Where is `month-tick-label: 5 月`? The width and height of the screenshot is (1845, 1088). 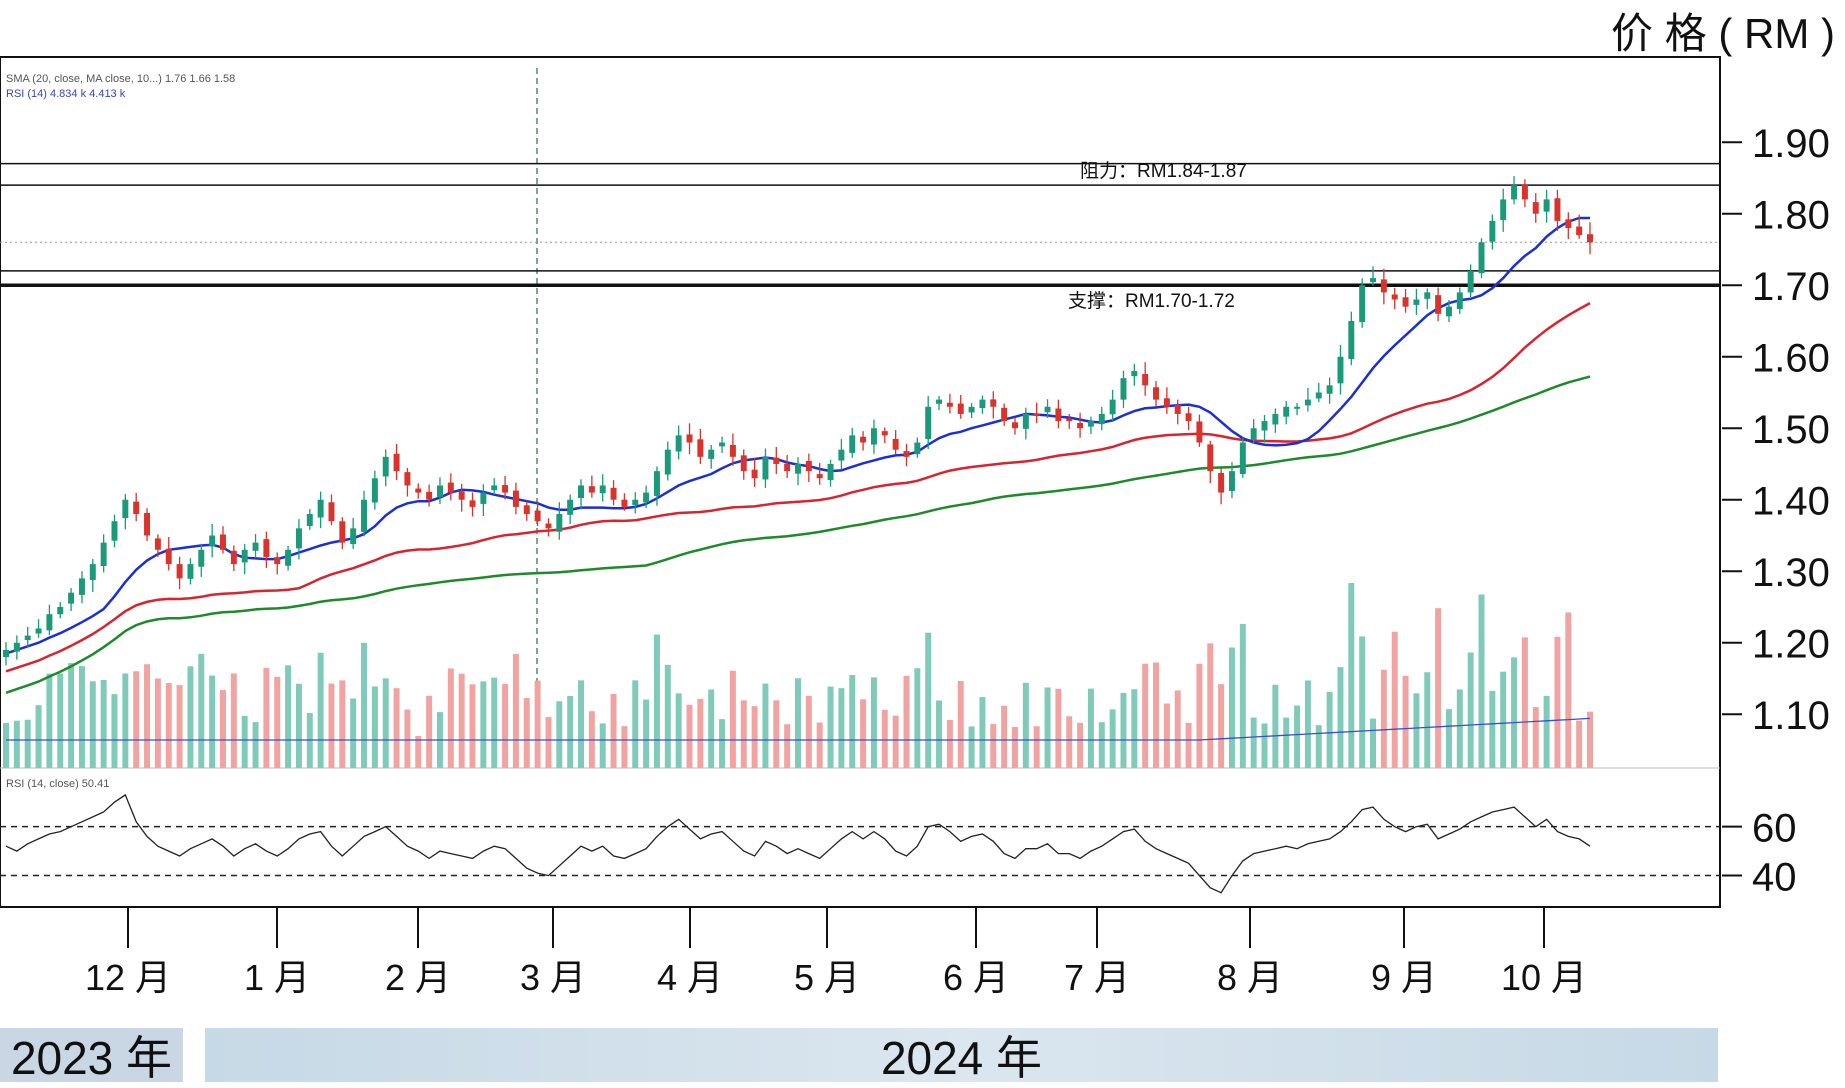
month-tick-label: 5 月 is located at coordinates (827, 977).